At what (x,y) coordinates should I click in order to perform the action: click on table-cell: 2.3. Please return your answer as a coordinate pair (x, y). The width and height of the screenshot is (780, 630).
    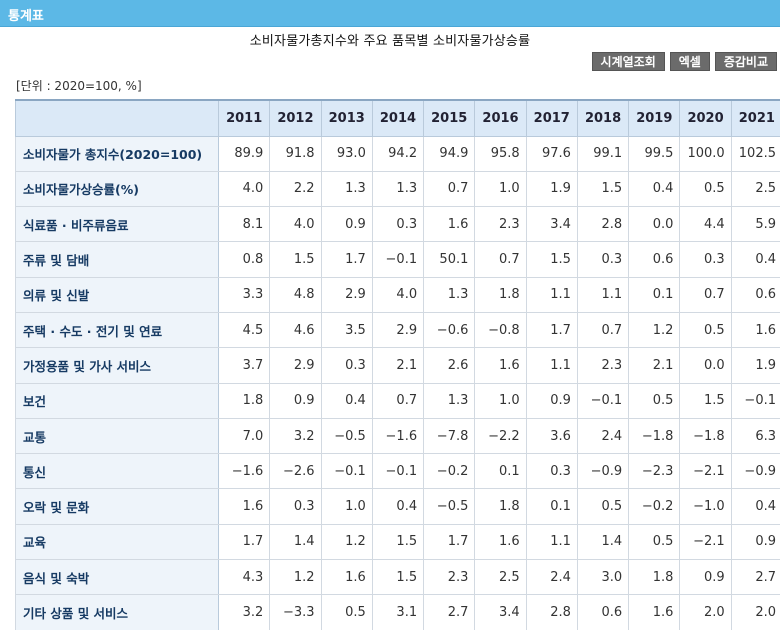
    Looking at the image, I should click on (603, 365).